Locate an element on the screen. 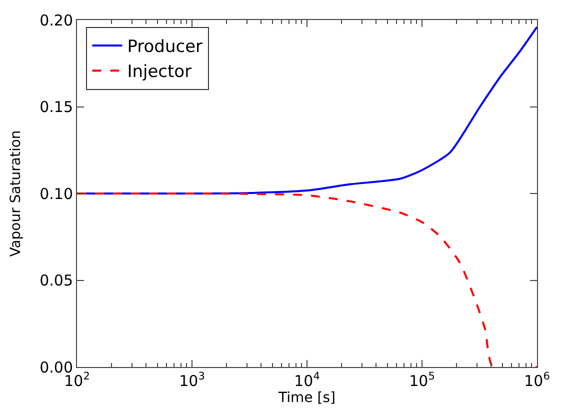 This screenshot has width=561, height=419. x-tick-label: 10$^{6}$ is located at coordinates (537, 380).